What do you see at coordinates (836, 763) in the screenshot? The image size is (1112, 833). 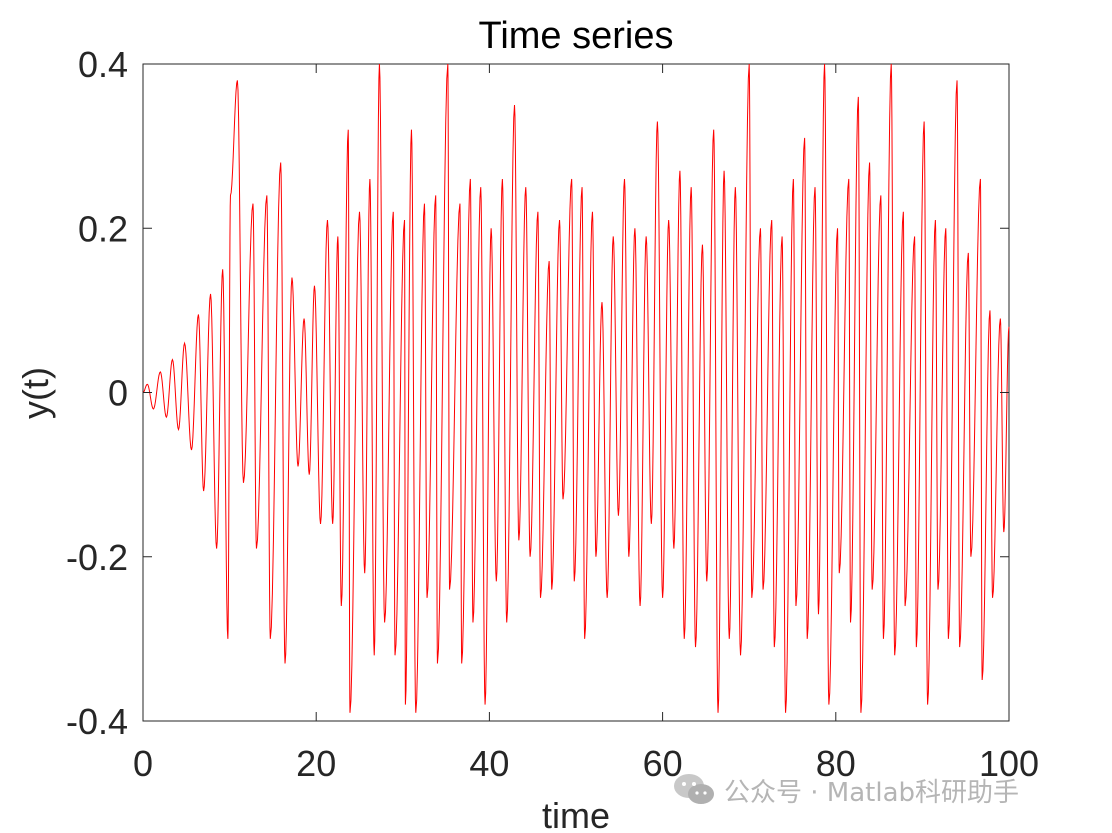 I see `x-tick-label: 80` at bounding box center [836, 763].